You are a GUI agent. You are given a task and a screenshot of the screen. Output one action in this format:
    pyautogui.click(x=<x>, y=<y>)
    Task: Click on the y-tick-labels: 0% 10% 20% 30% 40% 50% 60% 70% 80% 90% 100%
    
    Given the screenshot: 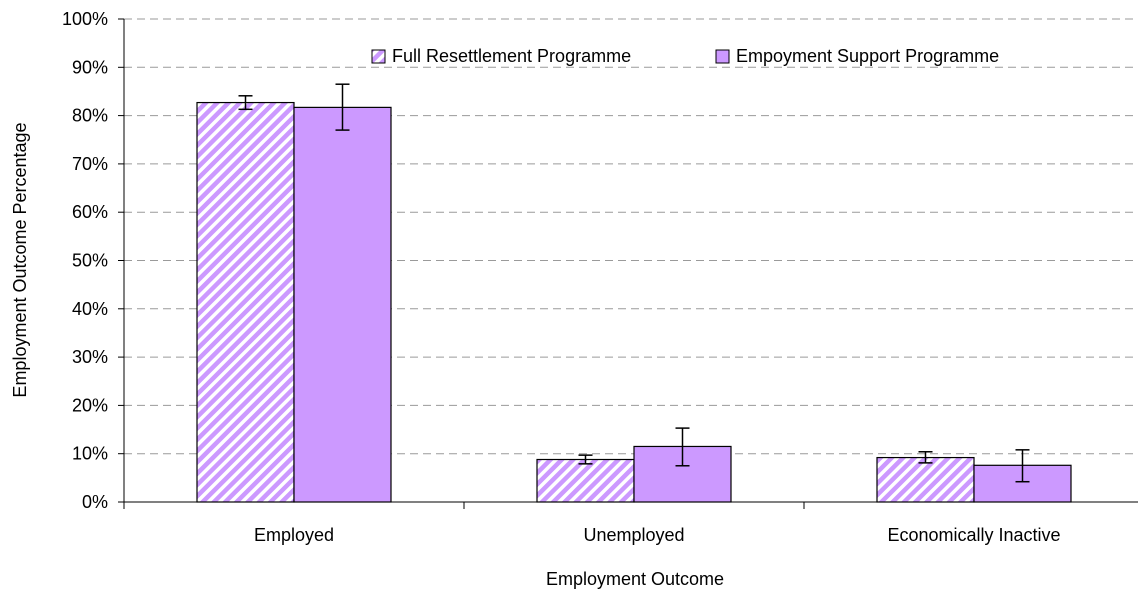 What is the action you would take?
    pyautogui.click(x=85, y=260)
    